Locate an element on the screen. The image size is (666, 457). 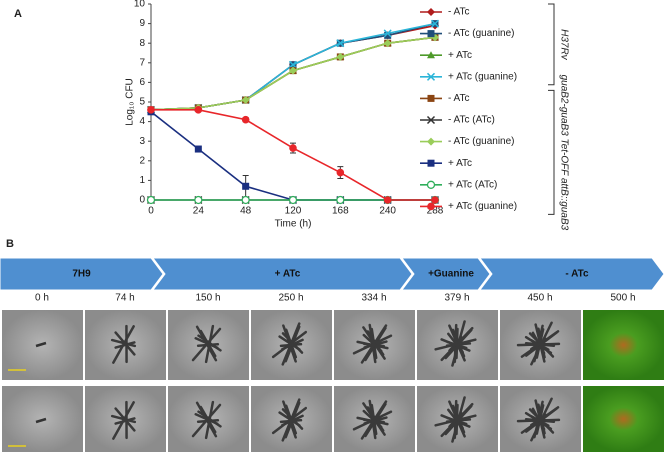
x-tick-label: 240 is located at coordinates (387, 211).